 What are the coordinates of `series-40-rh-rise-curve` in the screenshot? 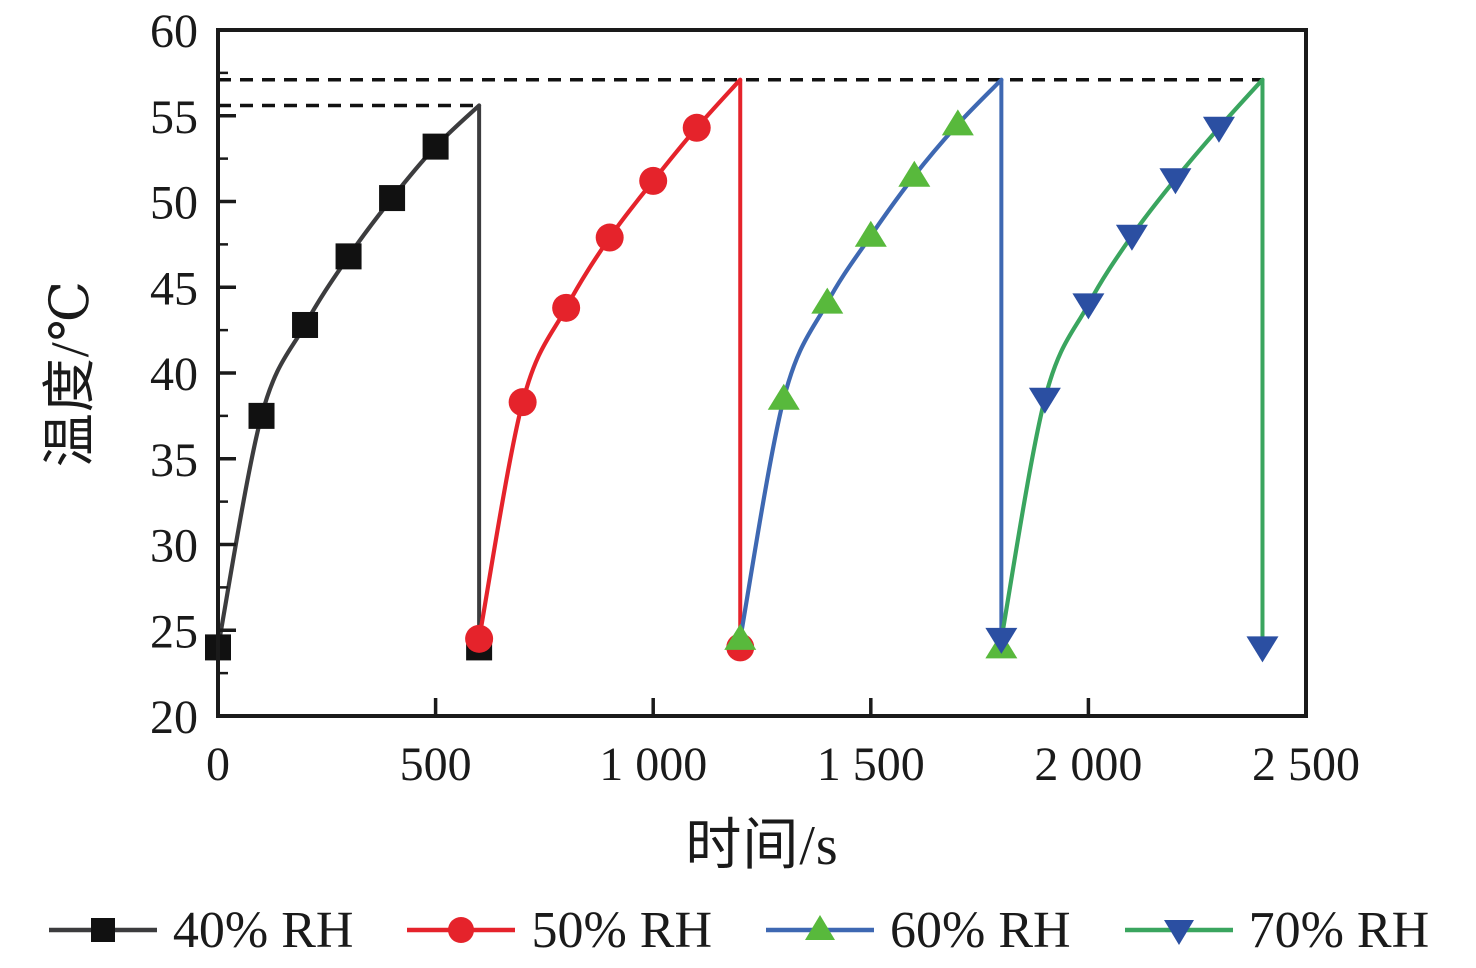 It's located at (348, 376).